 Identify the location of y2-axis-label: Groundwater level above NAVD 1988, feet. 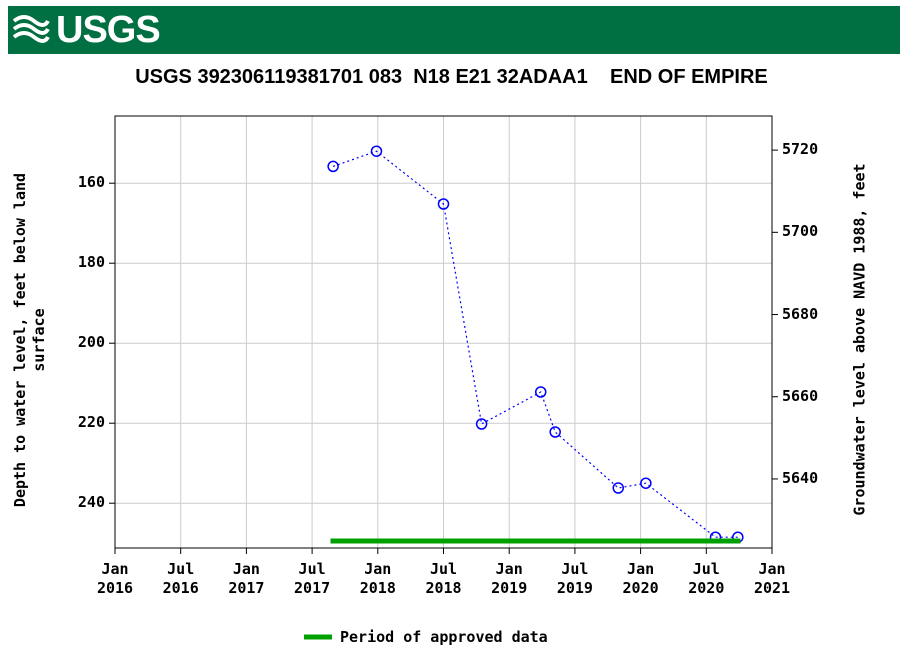
(859, 339).